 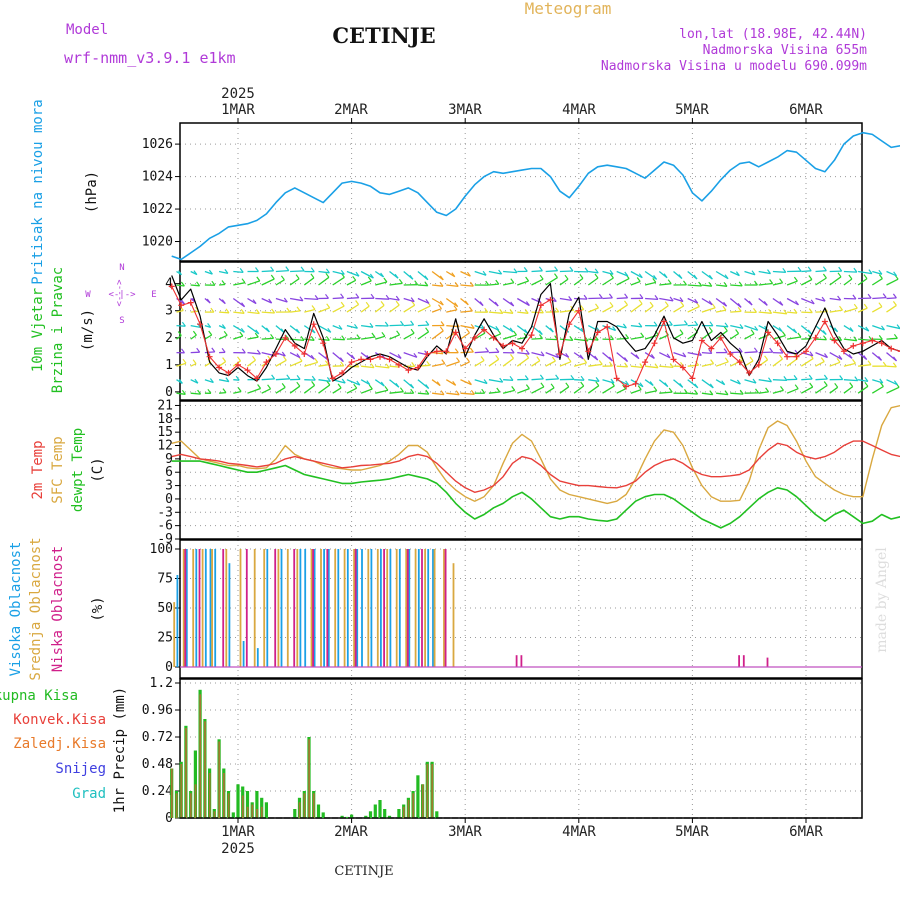 I want to click on precip-legend-strat: Zaledj.Kisa, so click(x=59, y=744).